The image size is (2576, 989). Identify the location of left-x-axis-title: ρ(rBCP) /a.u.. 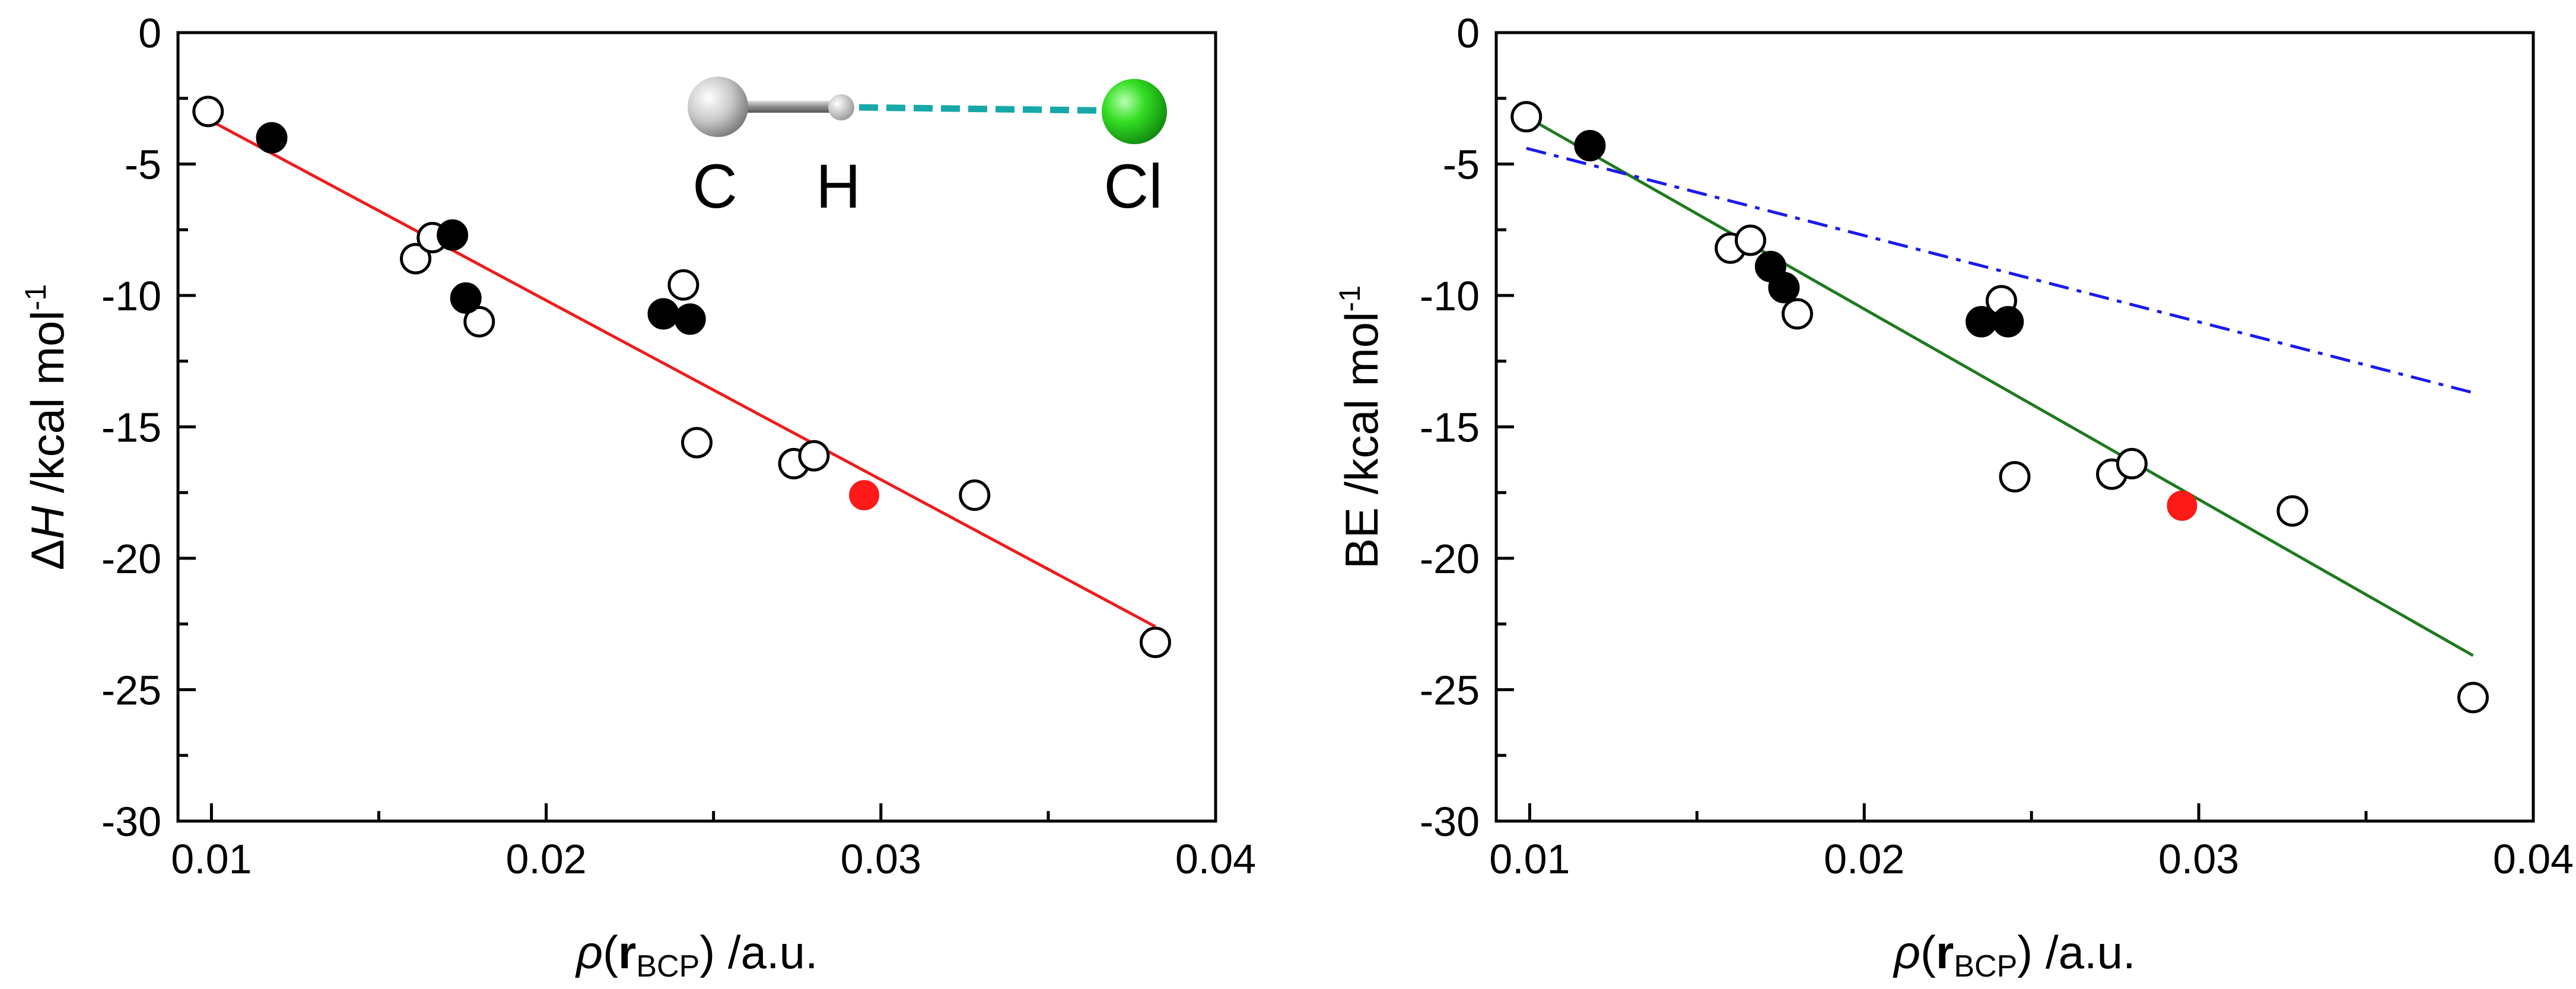
(696, 955).